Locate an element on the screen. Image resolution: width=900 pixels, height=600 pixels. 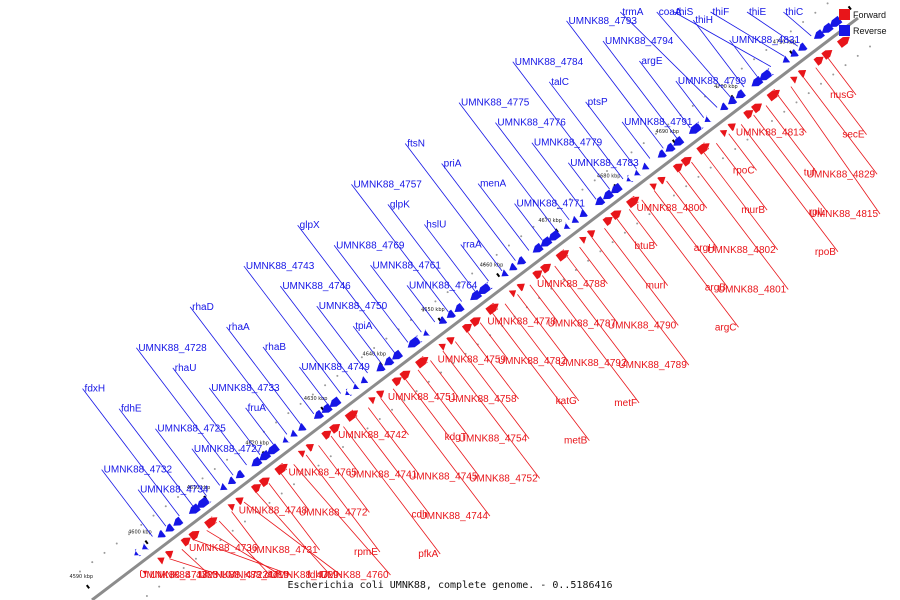
forward-gene-label: murI is located at coordinates (656, 286).